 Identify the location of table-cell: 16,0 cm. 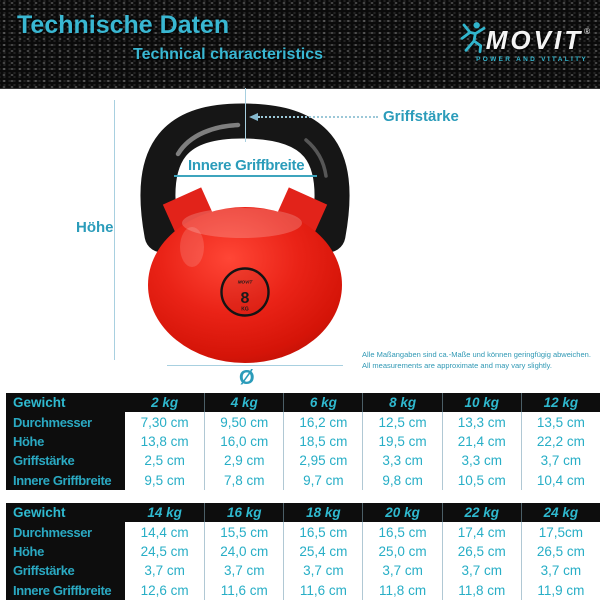
(244, 441).